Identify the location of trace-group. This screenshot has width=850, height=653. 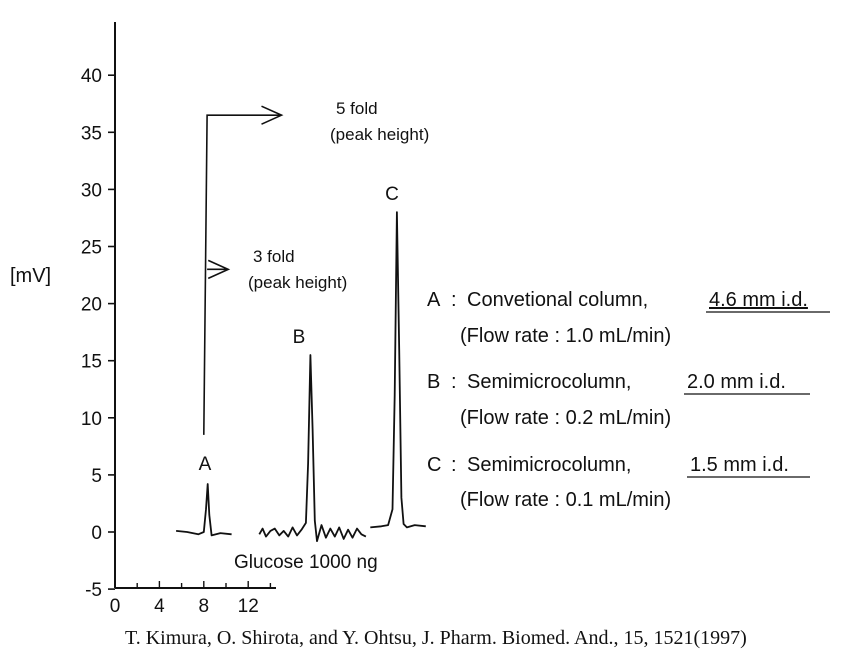
(301, 376).